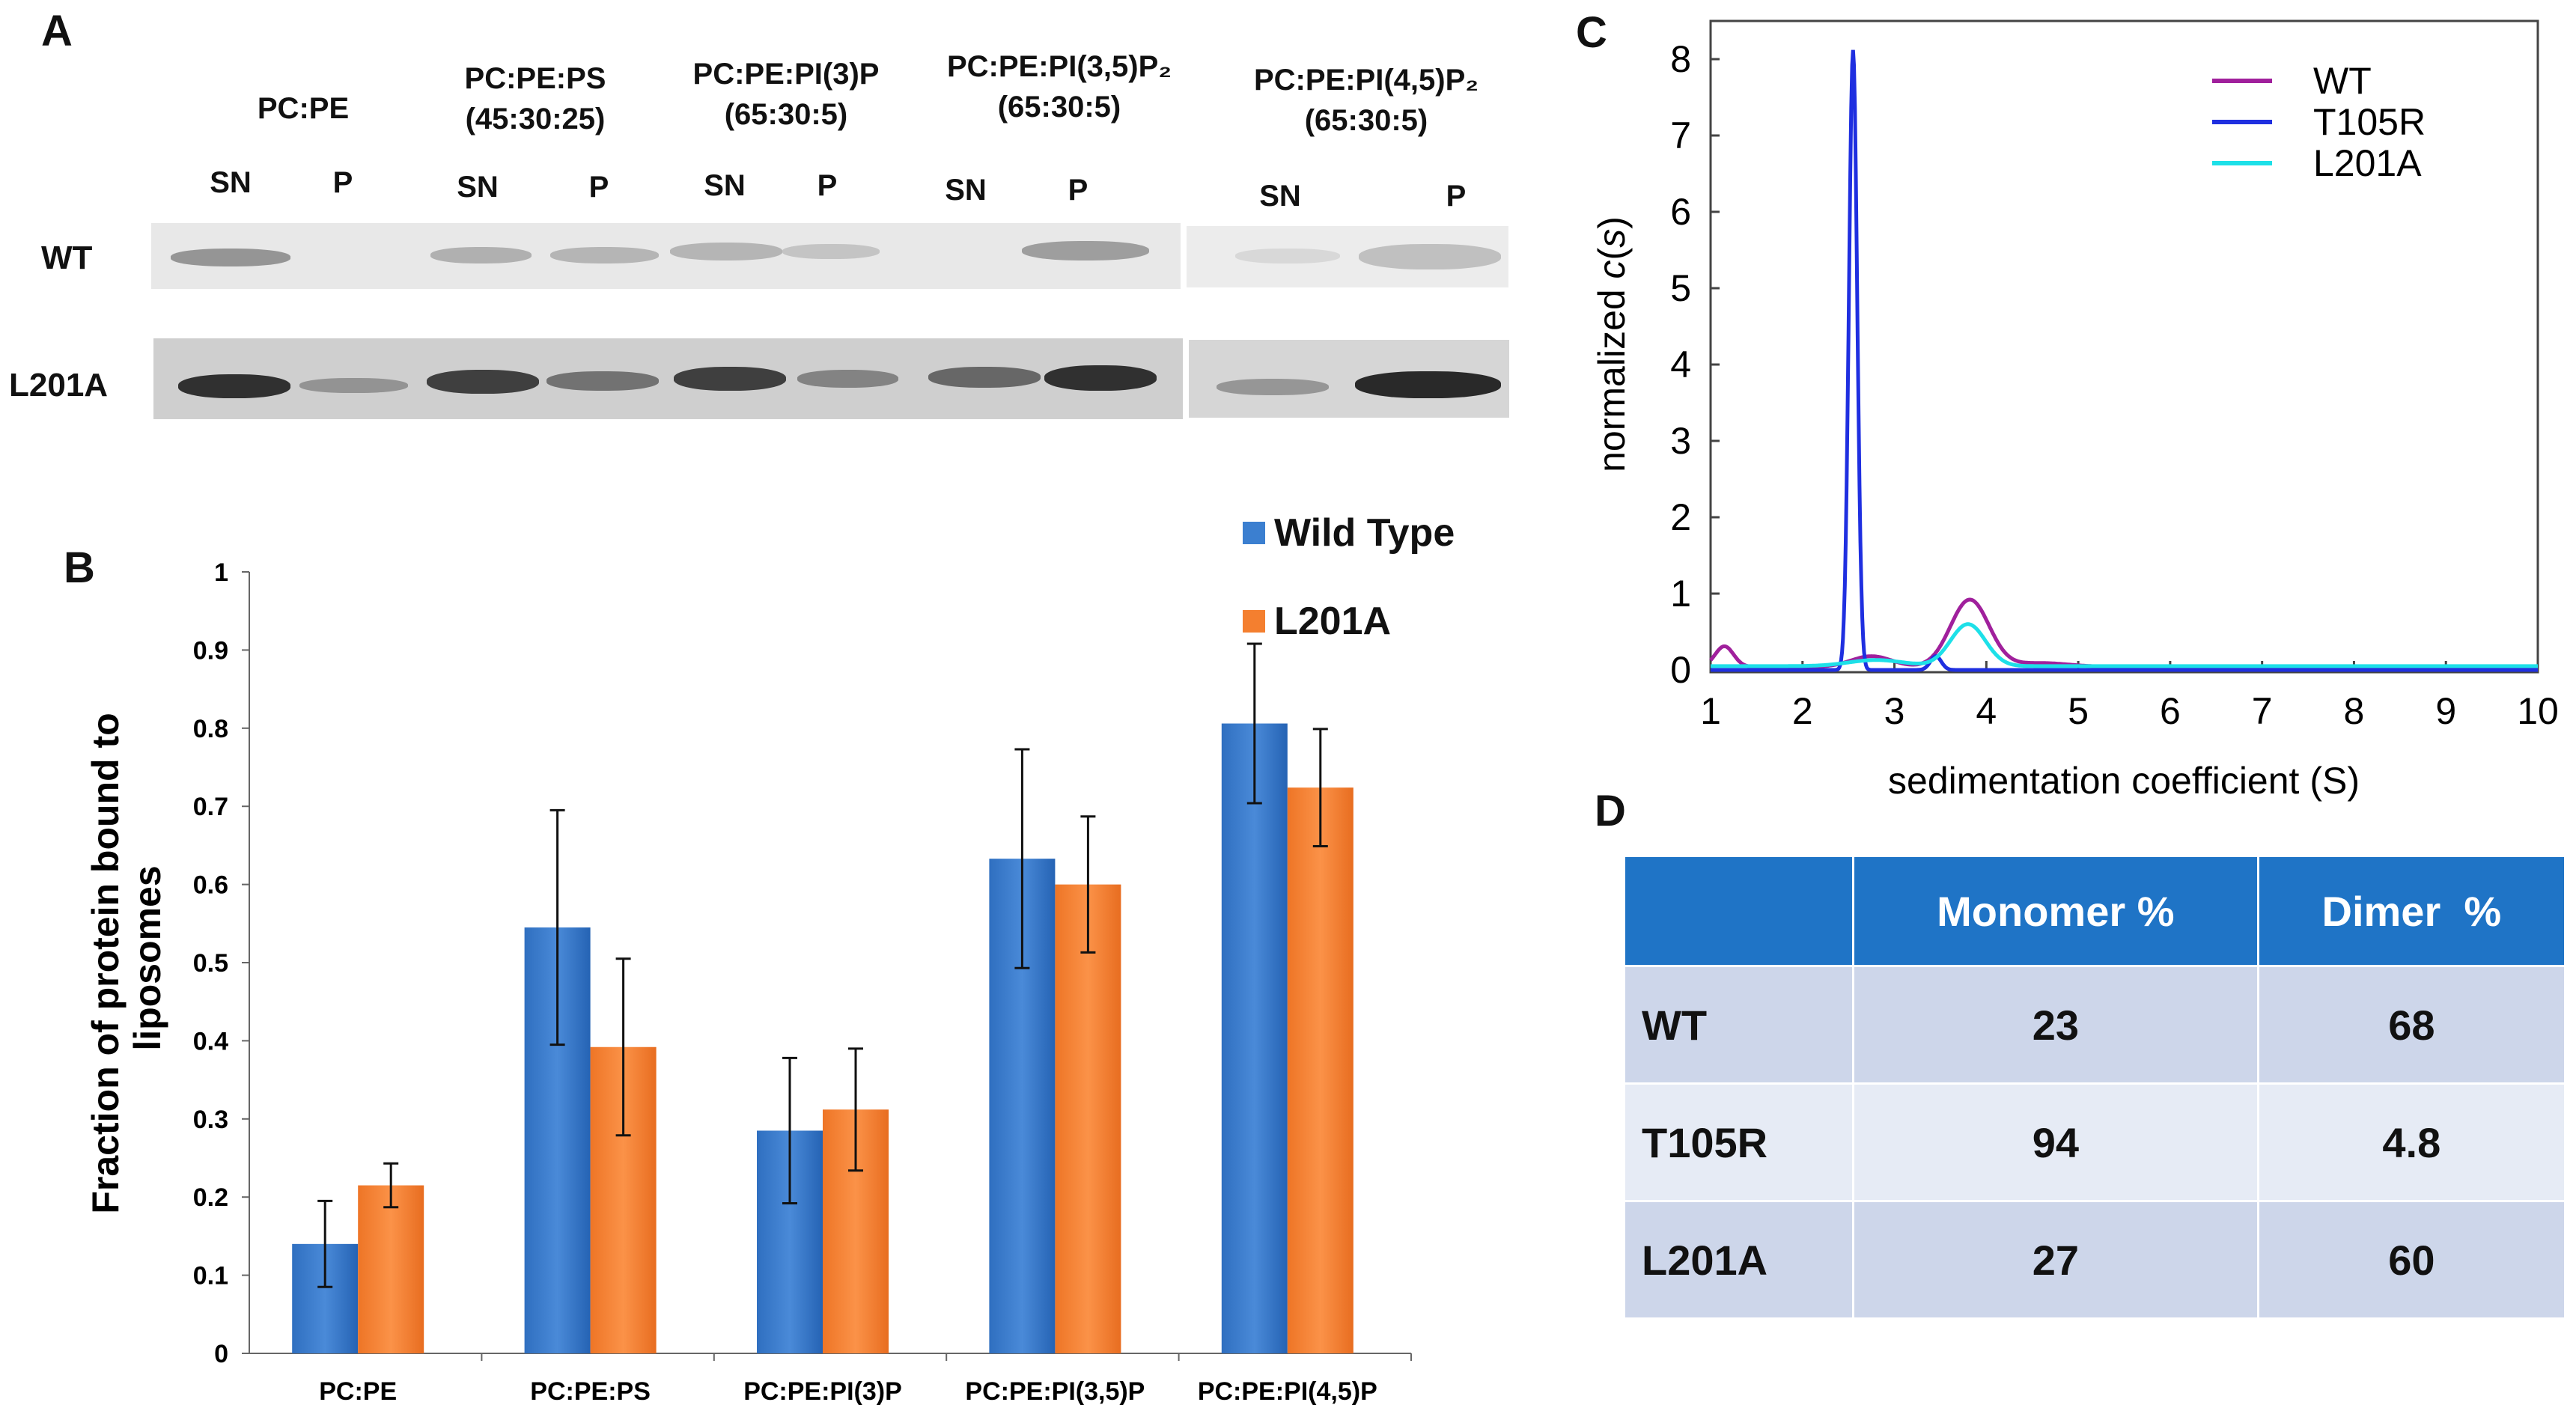 The width and height of the screenshot is (2576, 1417). What do you see at coordinates (1254, 621) in the screenshot?
I see `legend-swatch-l201a` at bounding box center [1254, 621].